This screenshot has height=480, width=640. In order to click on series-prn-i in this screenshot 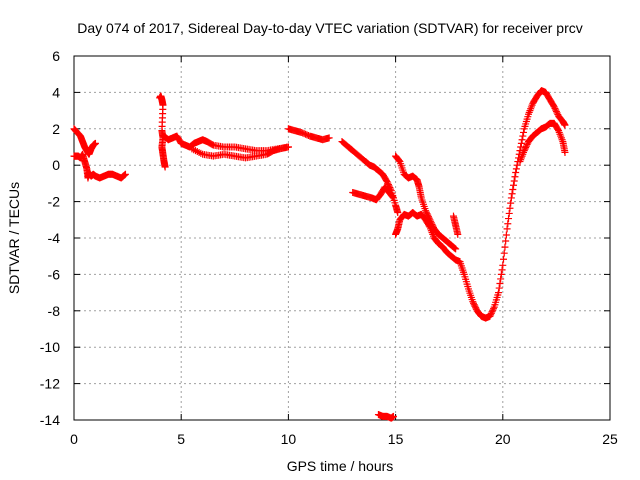, I will do `click(385, 416)`.